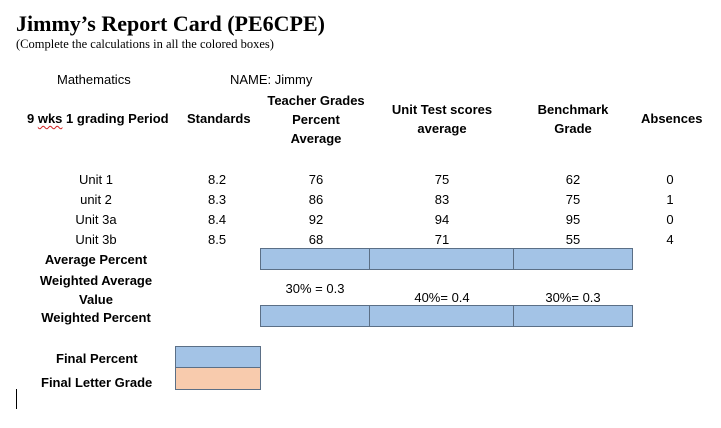 The image size is (721, 428). What do you see at coordinates (271, 79) in the screenshot?
I see `student-name-label: NAME: Jimmy` at bounding box center [271, 79].